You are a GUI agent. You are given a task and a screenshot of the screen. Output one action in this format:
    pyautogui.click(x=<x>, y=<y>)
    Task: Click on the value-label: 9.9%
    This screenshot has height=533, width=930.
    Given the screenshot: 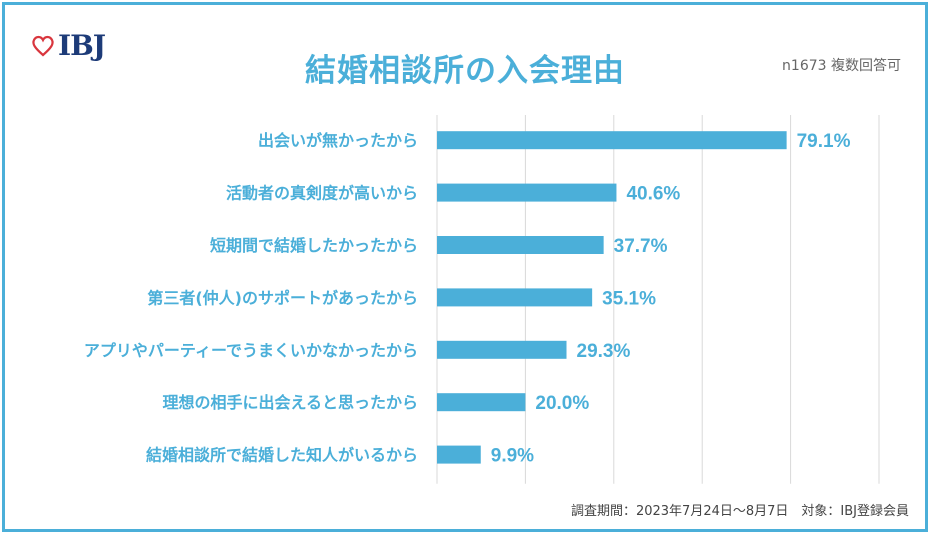 What is the action you would take?
    pyautogui.click(x=512, y=456)
    